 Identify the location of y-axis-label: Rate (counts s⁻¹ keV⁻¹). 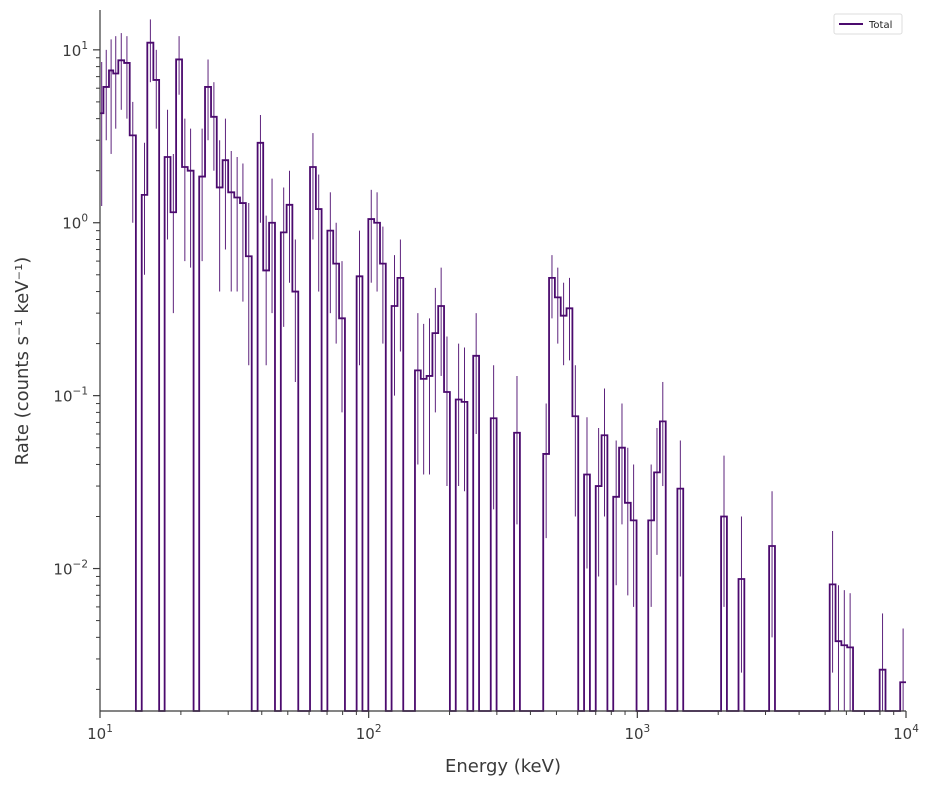
(22, 361).